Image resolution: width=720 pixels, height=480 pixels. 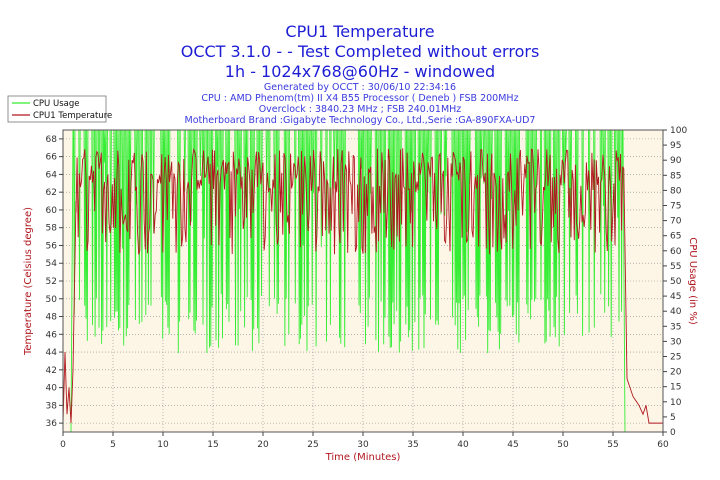 I want to click on y-left-tick-label: 52, so click(x=51, y=282).